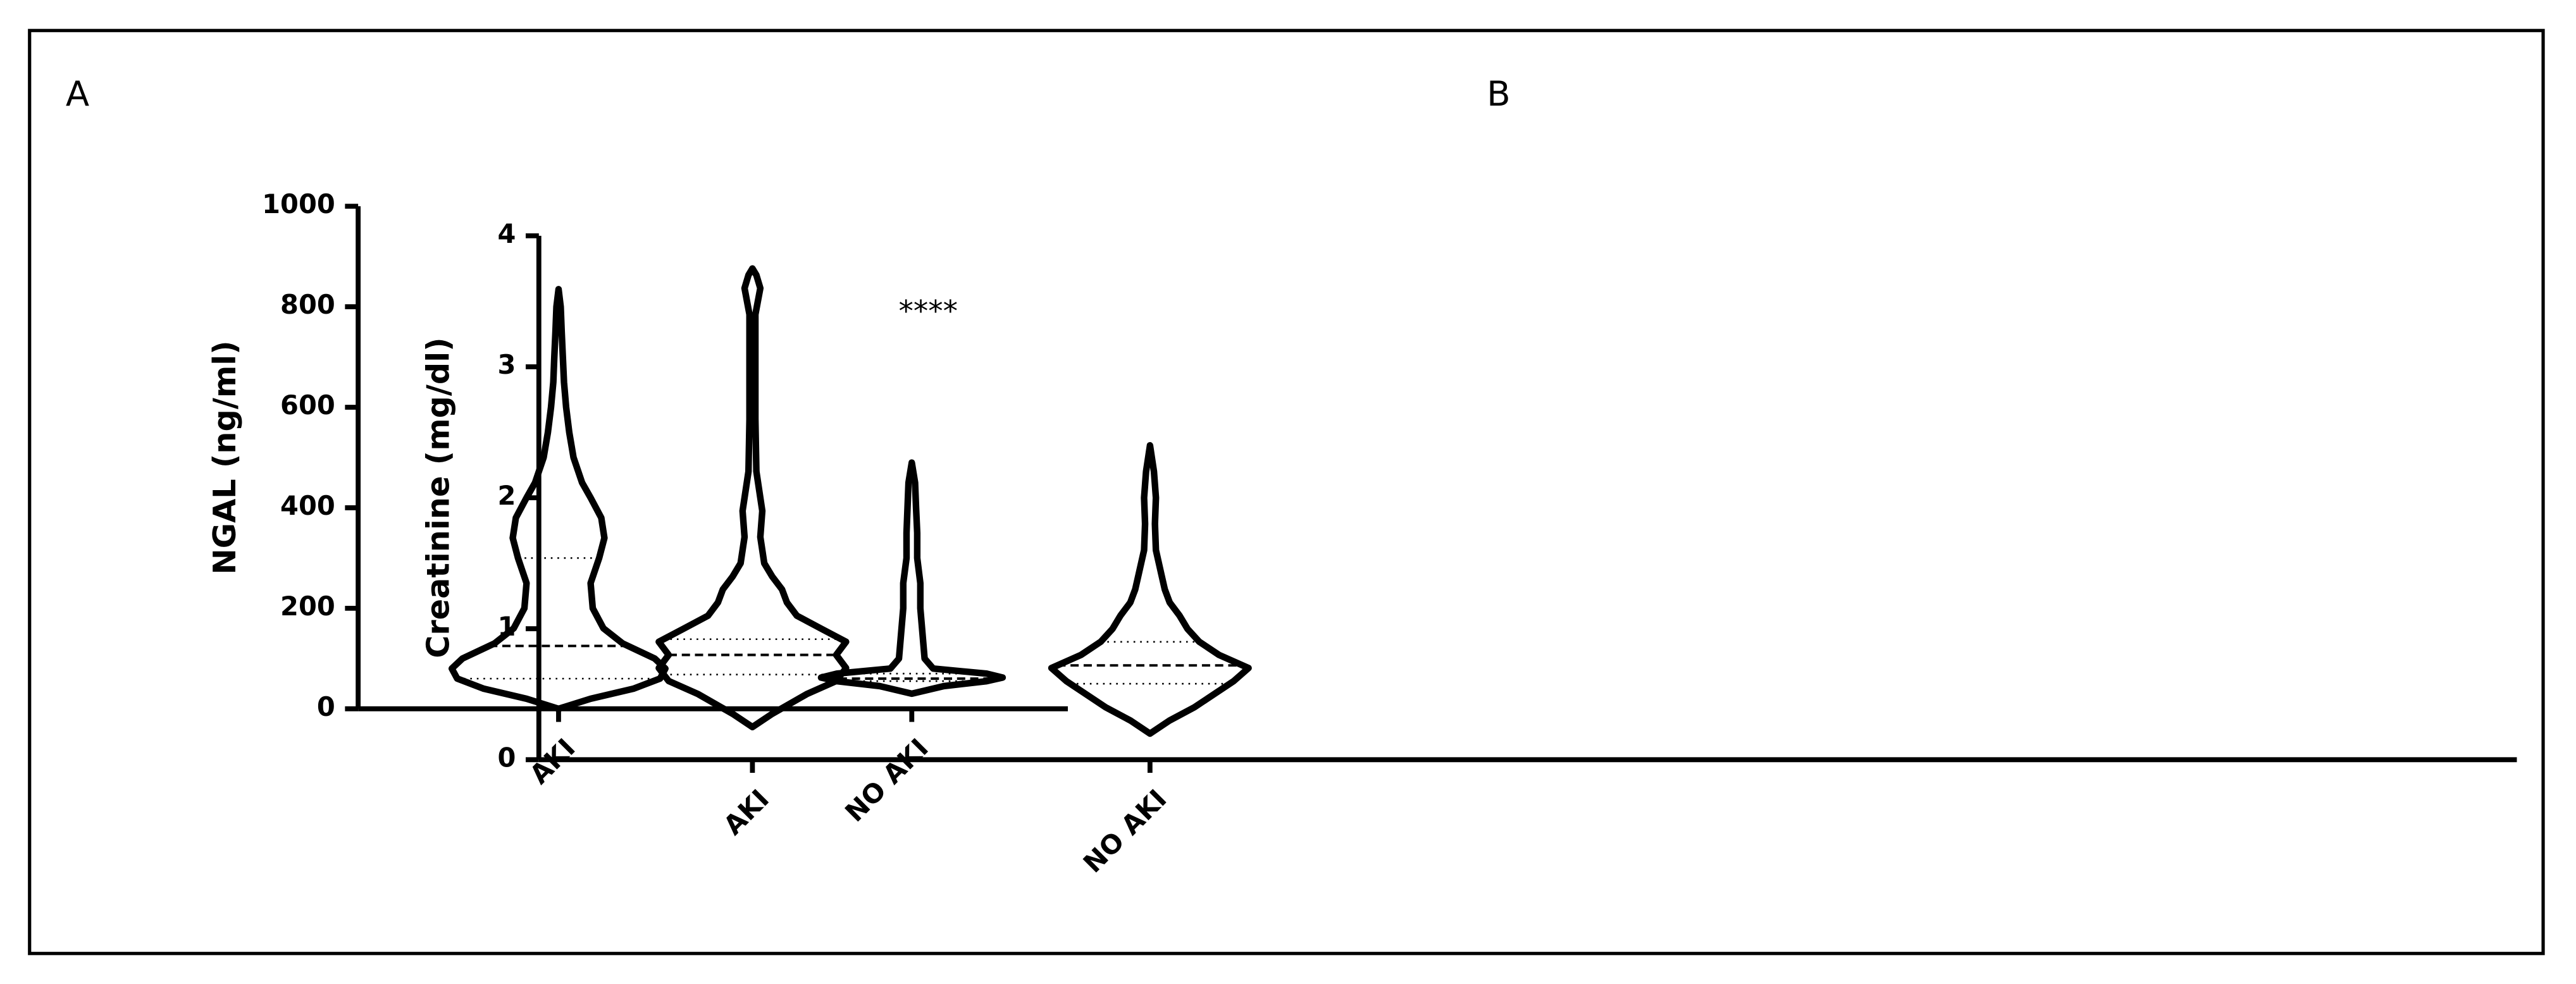  What do you see at coordinates (438, 498) in the screenshot?
I see `y-axis-label: Creatinine (mg/dl)` at bounding box center [438, 498].